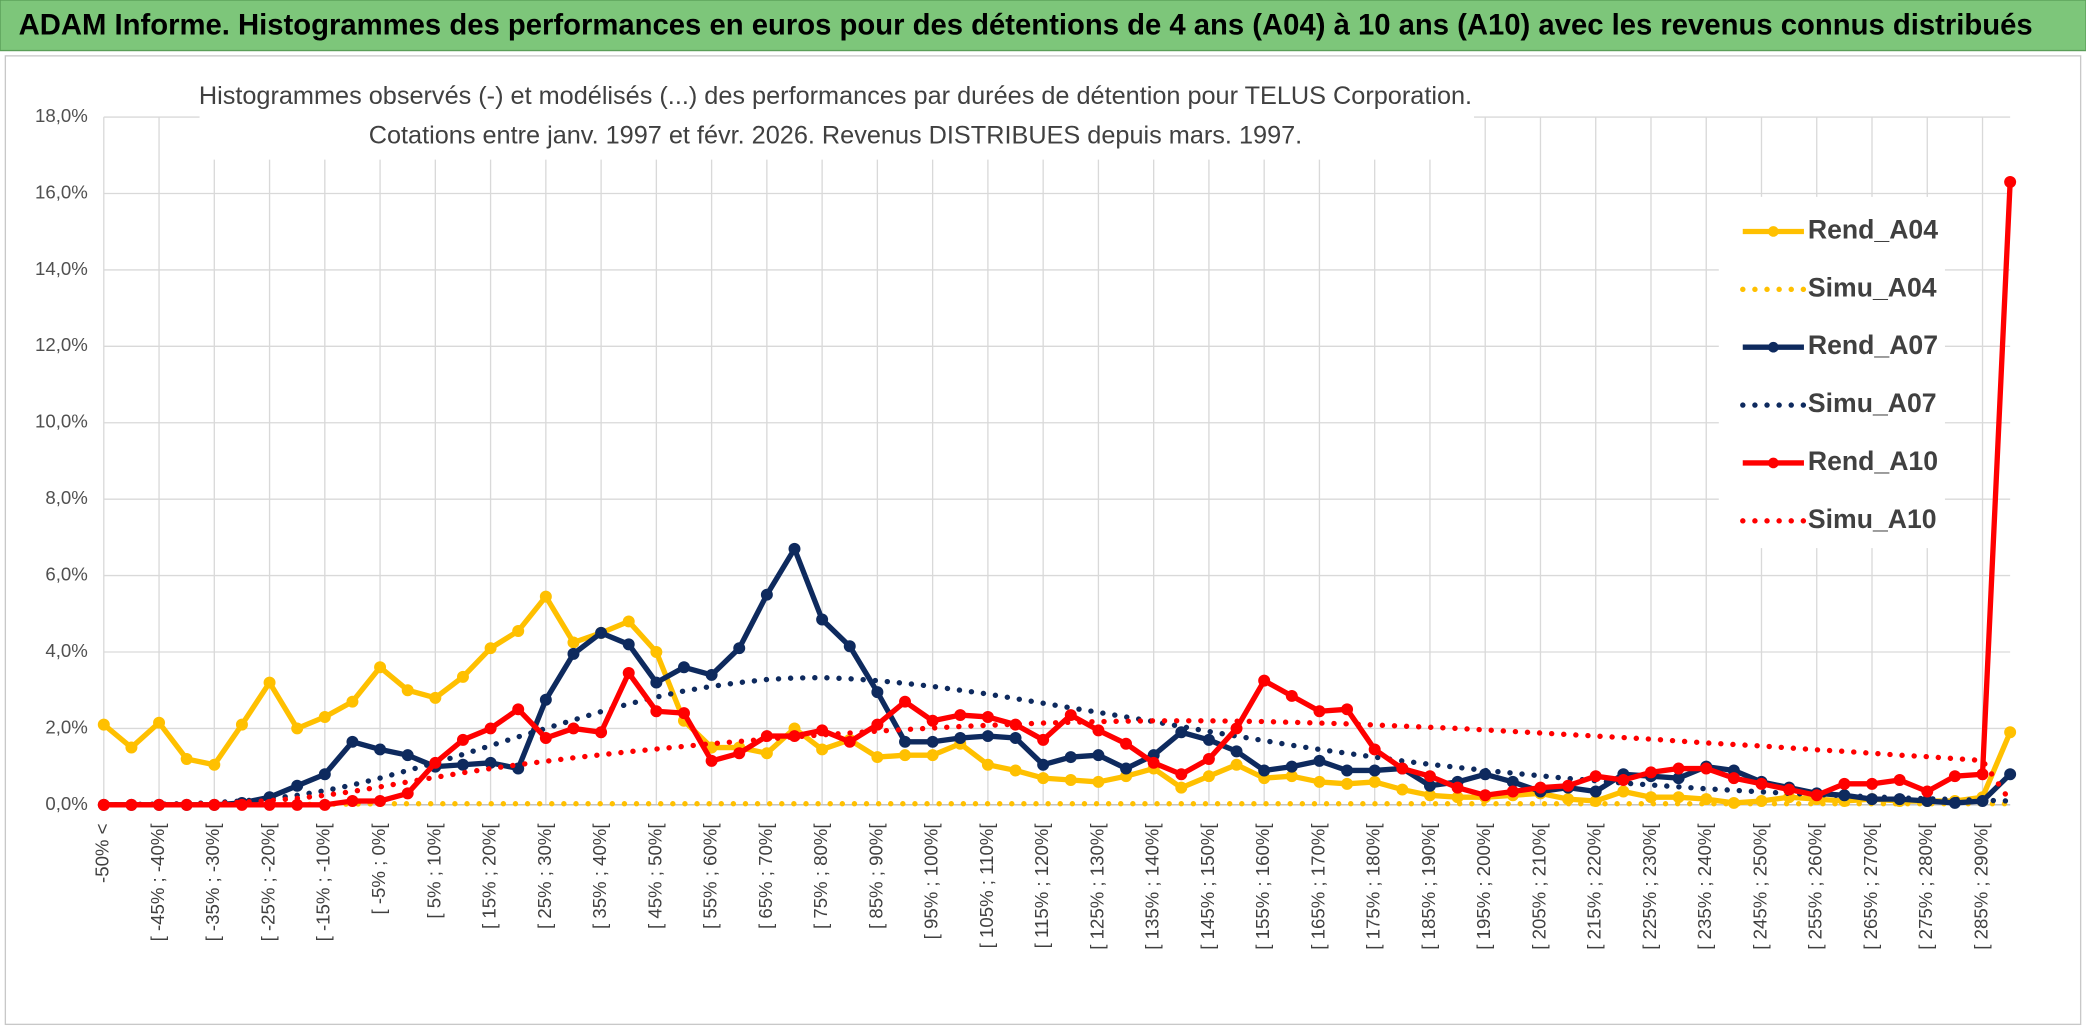  Describe the element at coordinates (61, 268) in the screenshot. I see `y-tick-label: 14,0%` at that location.